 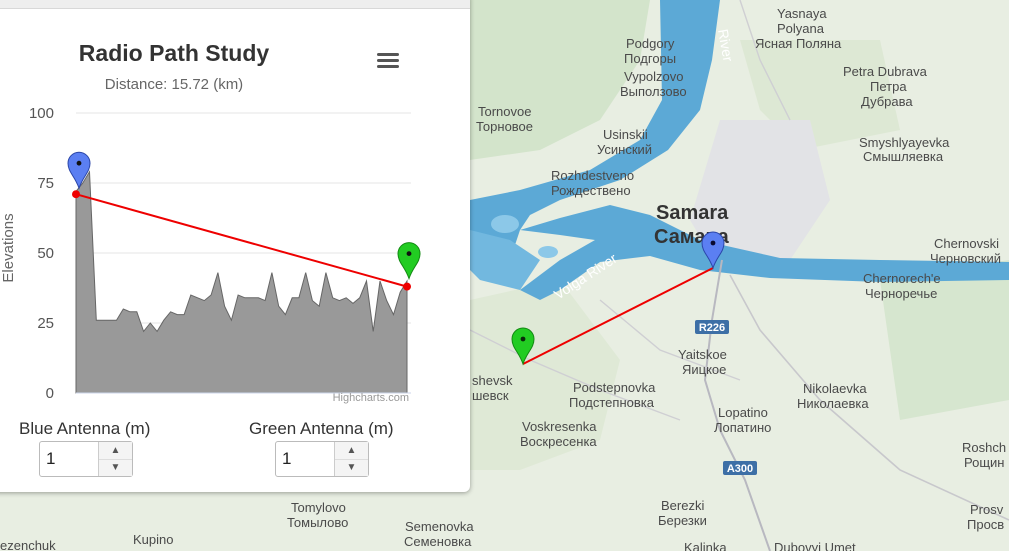 What do you see at coordinates (438, 541) in the screenshot?
I see `map-place-label: Семеновка` at bounding box center [438, 541].